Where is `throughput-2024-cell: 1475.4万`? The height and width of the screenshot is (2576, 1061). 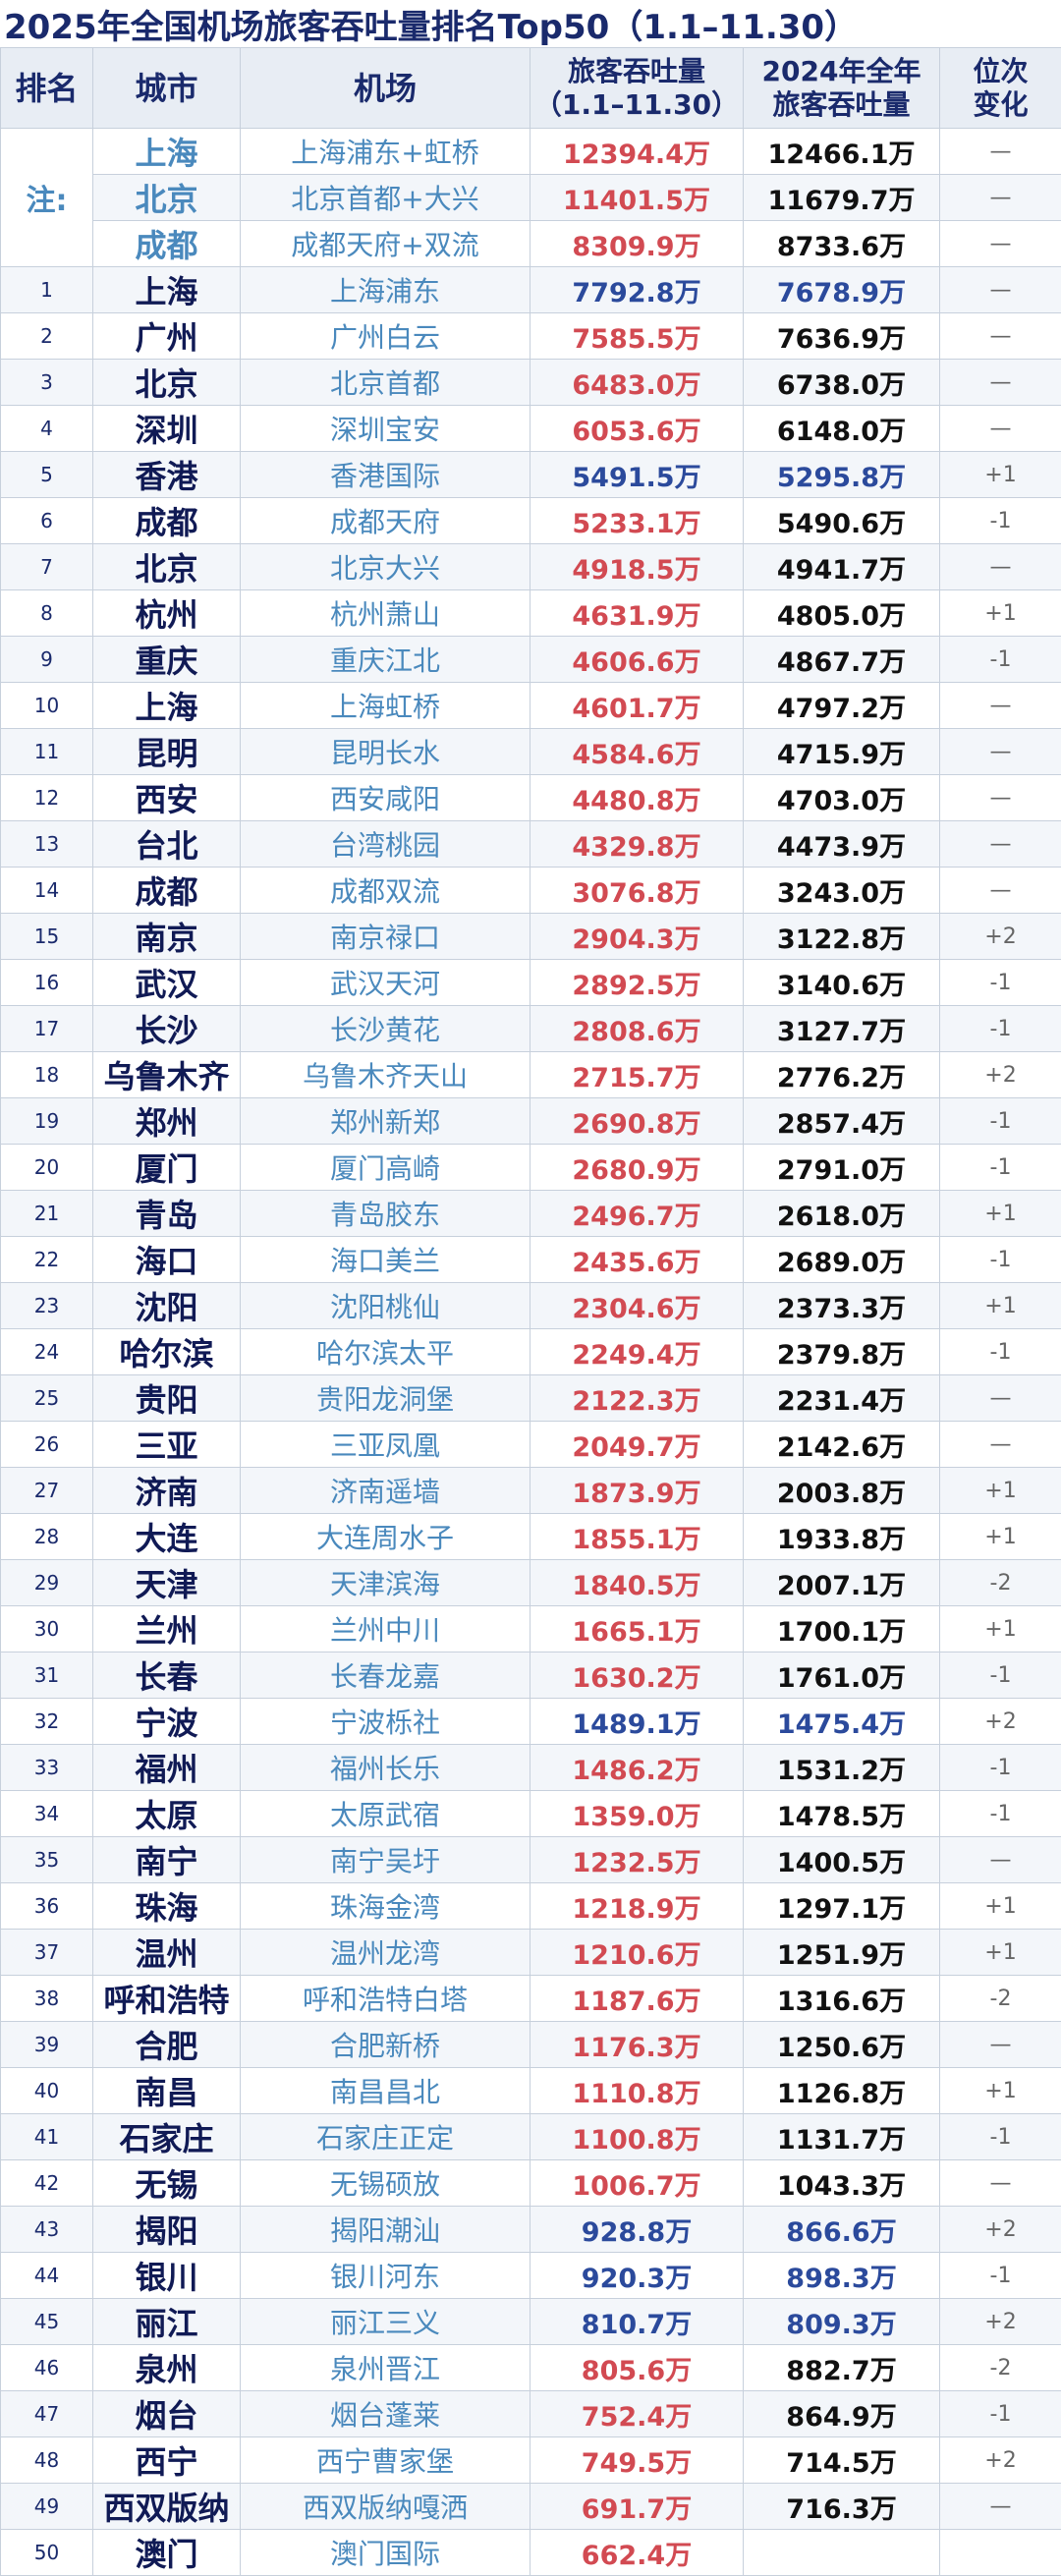
throughput-2024-cell: 1475.4万 is located at coordinates (842, 1722).